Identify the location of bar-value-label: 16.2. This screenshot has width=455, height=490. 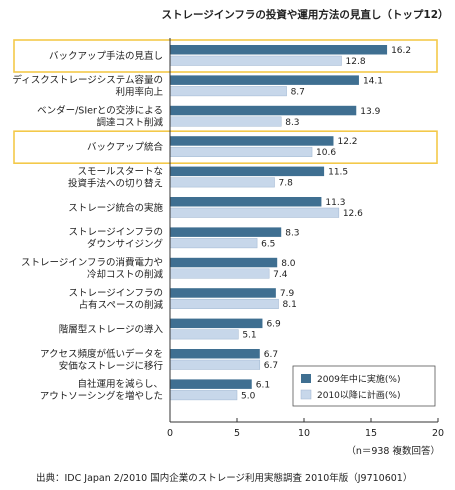
(401, 51).